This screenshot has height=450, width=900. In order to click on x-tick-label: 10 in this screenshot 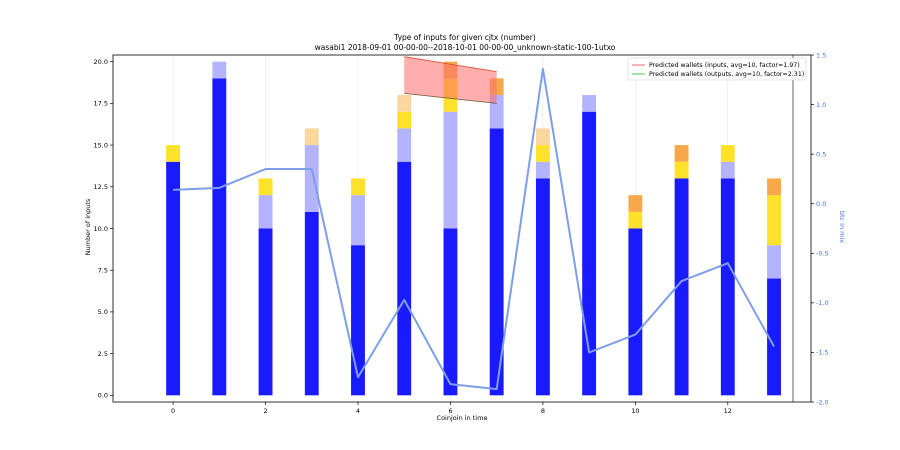, I will do `click(635, 411)`.